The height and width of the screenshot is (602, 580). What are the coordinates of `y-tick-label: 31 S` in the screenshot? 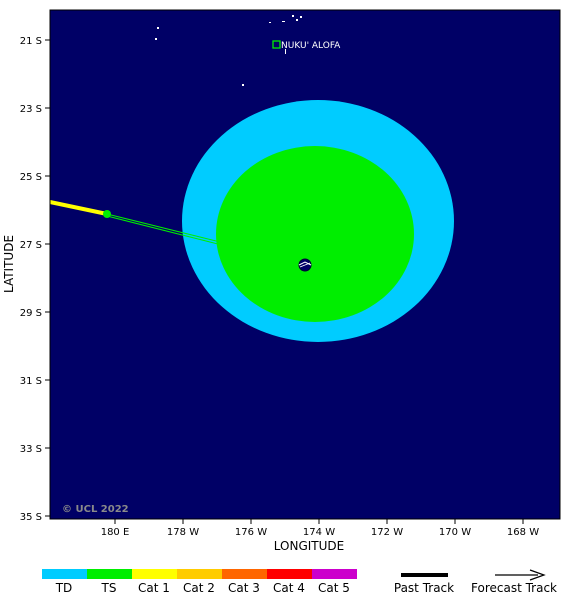 It's located at (31, 381).